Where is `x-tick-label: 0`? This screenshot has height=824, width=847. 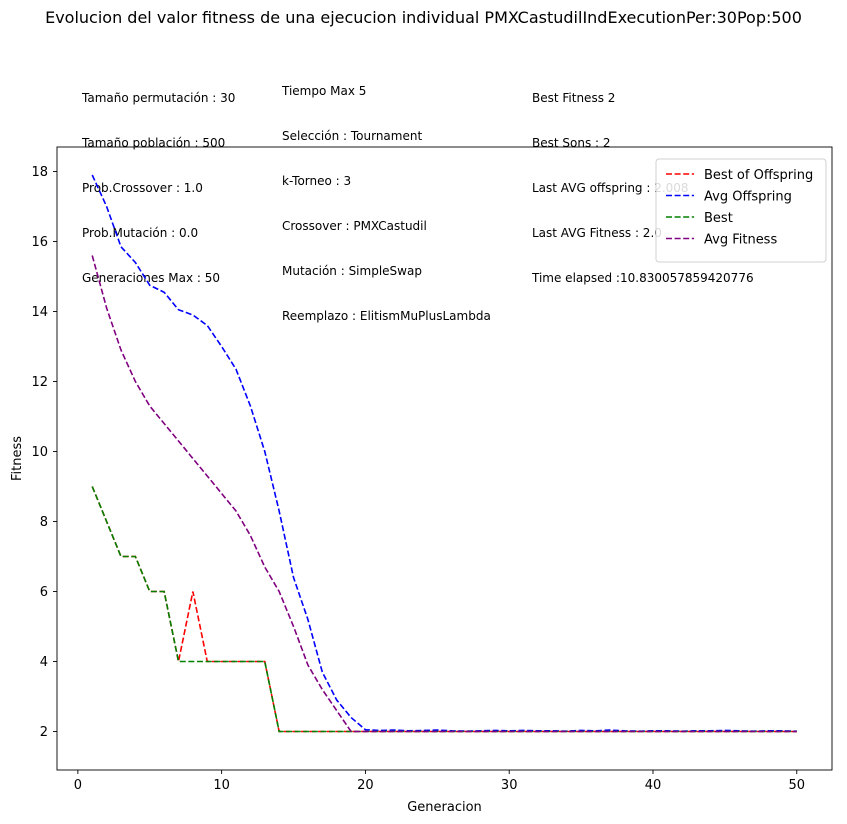
x-tick-label: 0 is located at coordinates (78, 785).